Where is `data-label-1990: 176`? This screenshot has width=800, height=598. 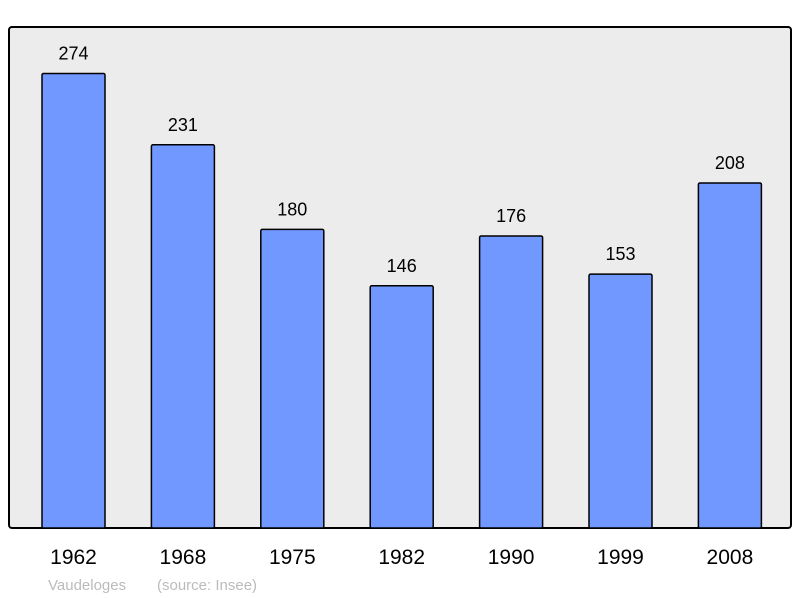 data-label-1990: 176 is located at coordinates (511, 216).